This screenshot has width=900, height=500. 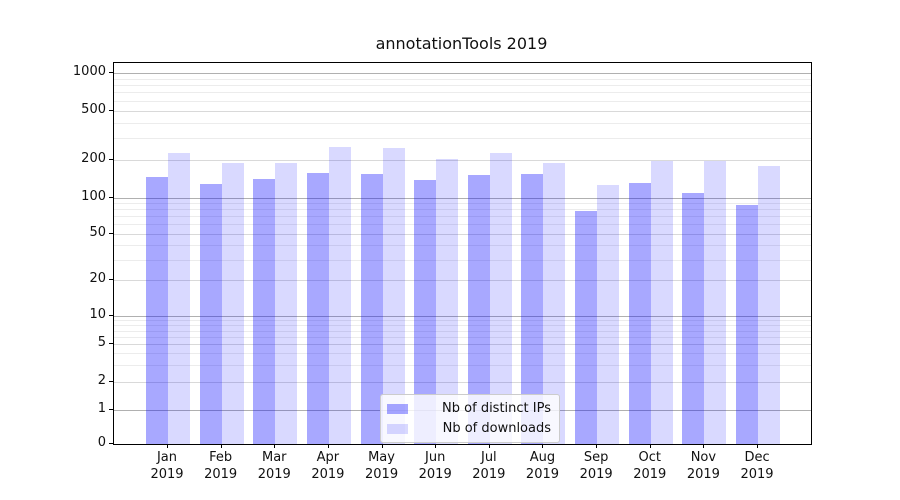 I want to click on legend-label-downloads: Nb of downloads, so click(x=496, y=428).